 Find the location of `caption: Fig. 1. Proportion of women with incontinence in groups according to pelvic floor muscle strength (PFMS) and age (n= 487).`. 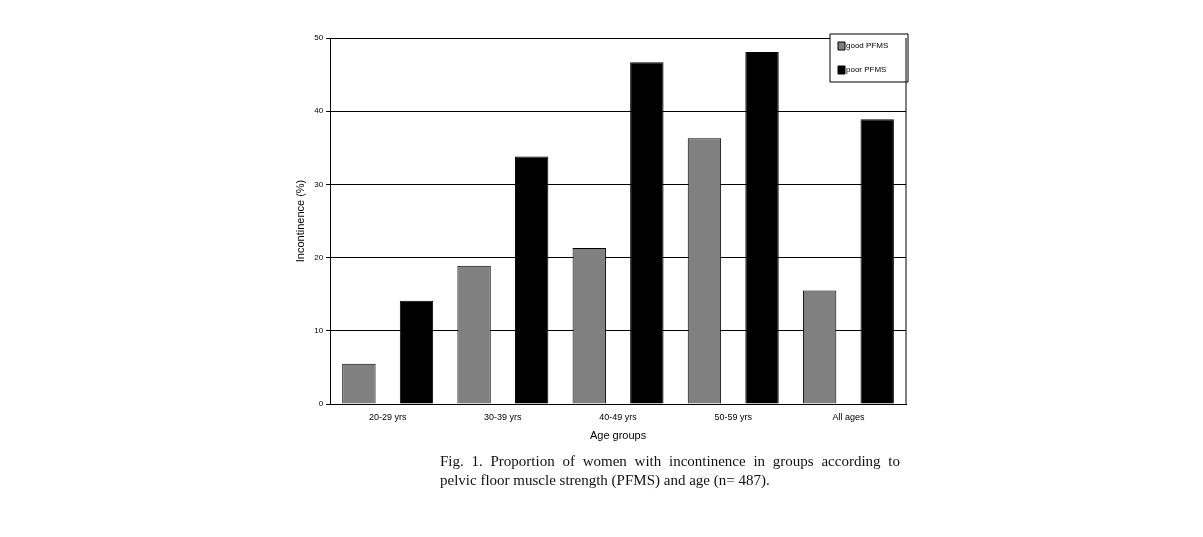

caption: Fig. 1. Proportion of women with incontinence in groups according to pelvic floor muscle strength (PFMS) and age (n= 487). is located at coordinates (670, 471).